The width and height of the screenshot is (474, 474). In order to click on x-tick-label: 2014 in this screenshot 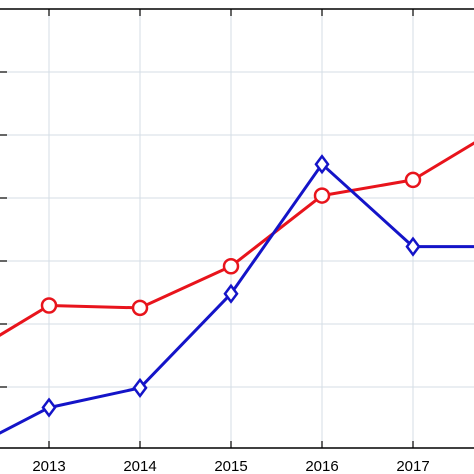, I will do `click(139, 466)`.